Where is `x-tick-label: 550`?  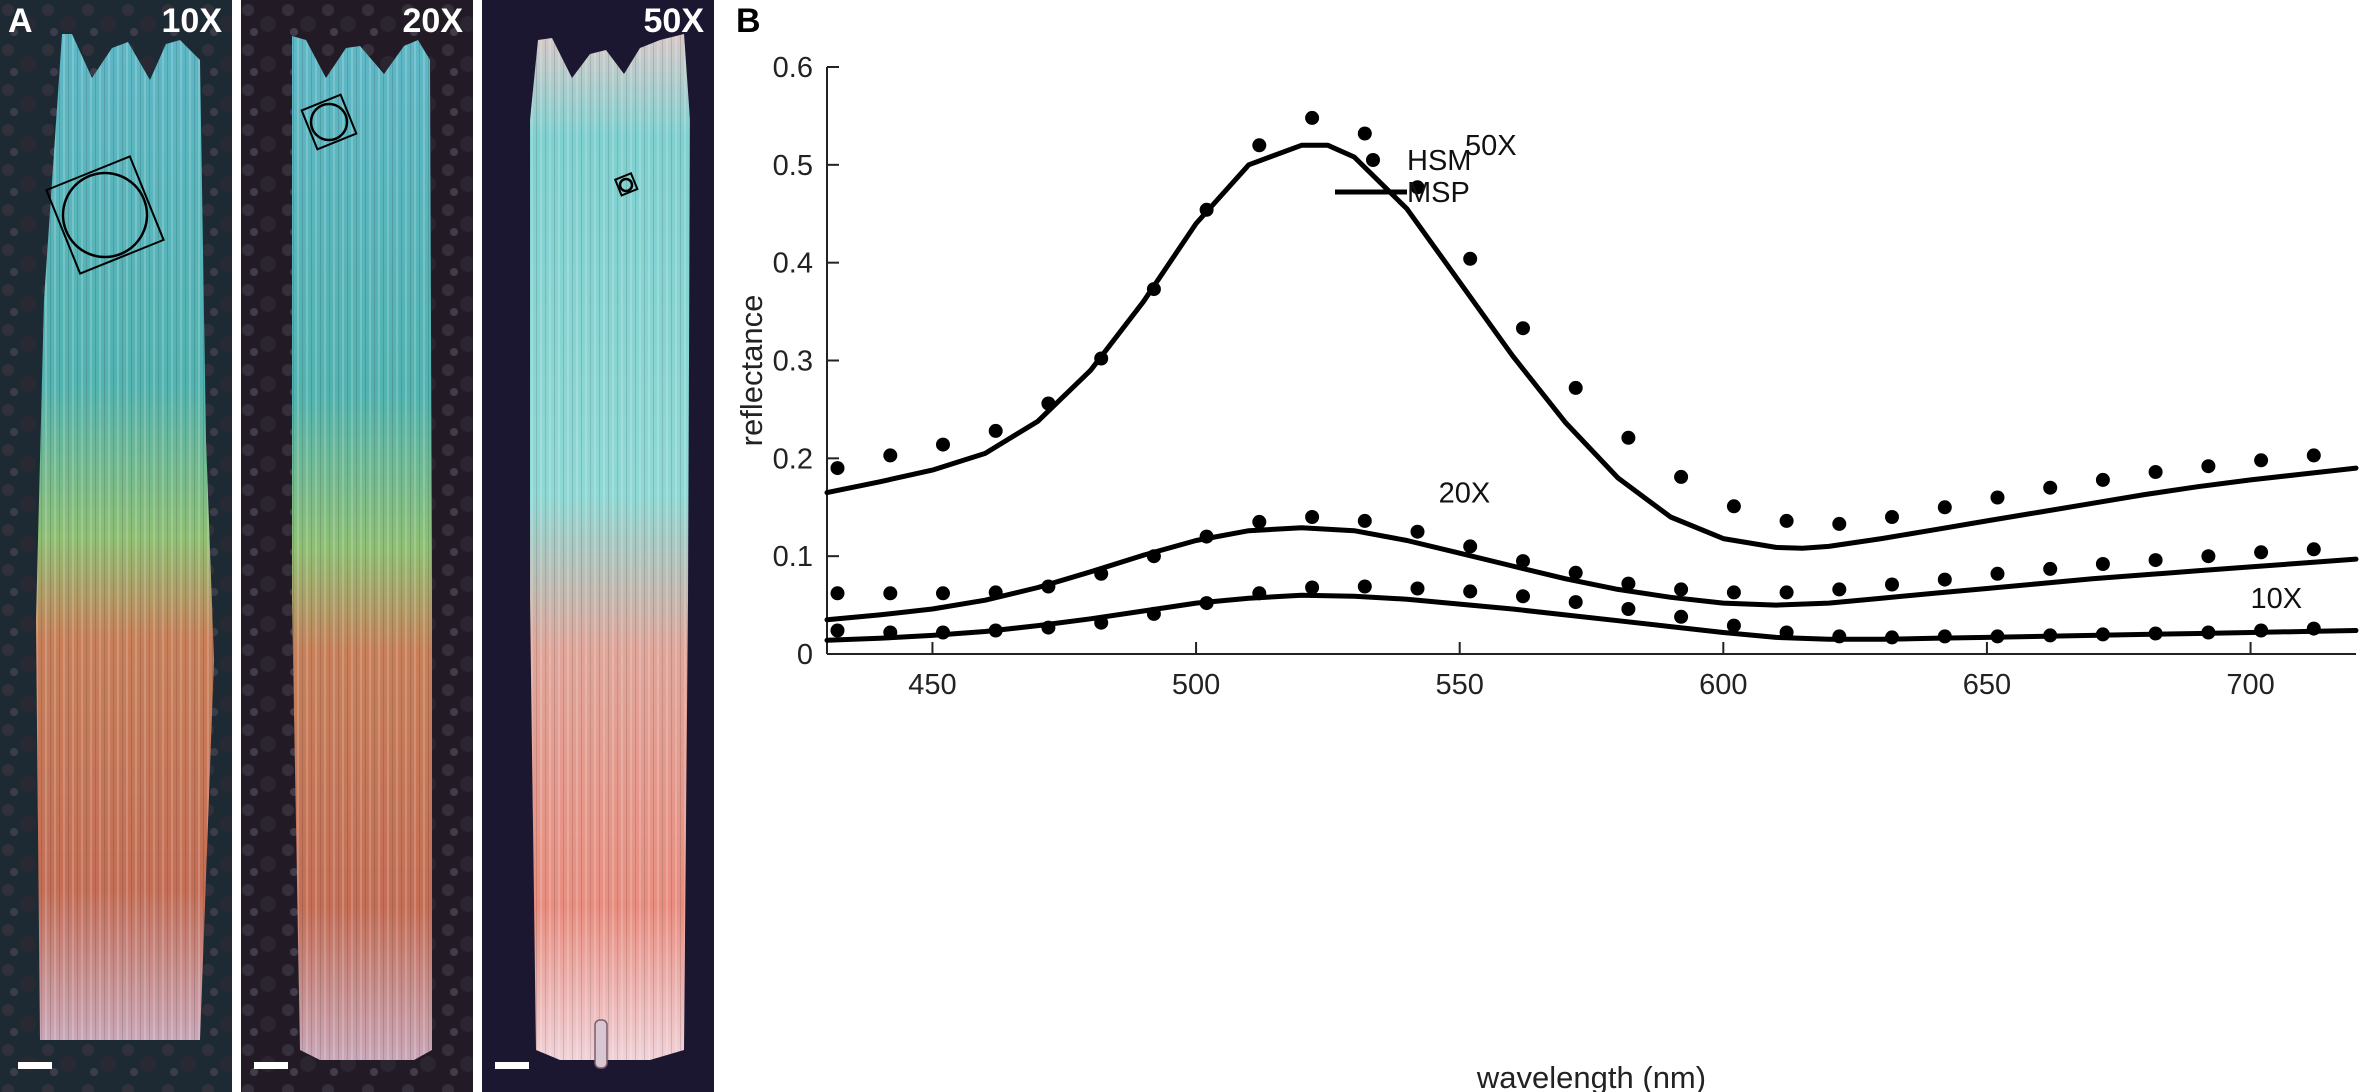 x-tick-label: 550 is located at coordinates (1459, 685).